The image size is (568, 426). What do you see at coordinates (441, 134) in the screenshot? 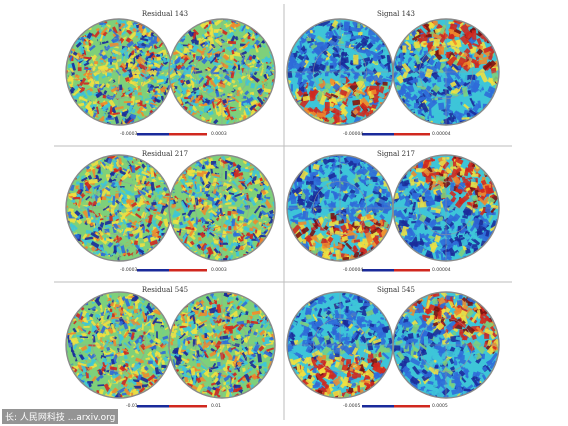
I see `colorbar-max-signal-143: 0.00004` at bounding box center [441, 134].